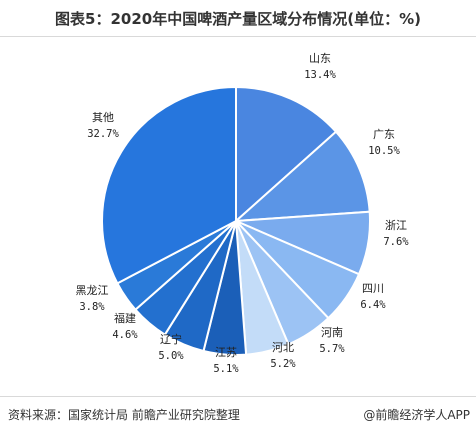  Describe the element at coordinates (92, 290) in the screenshot. I see `slice-label: 黑龙江` at that location.